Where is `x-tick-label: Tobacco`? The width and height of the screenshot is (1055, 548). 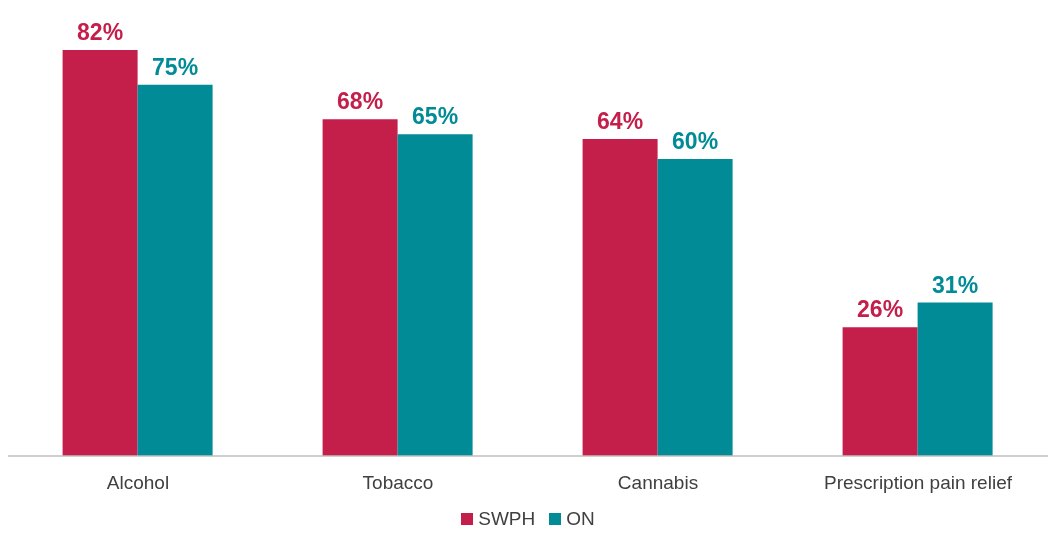 x-tick-label: Tobacco is located at coordinates (398, 483).